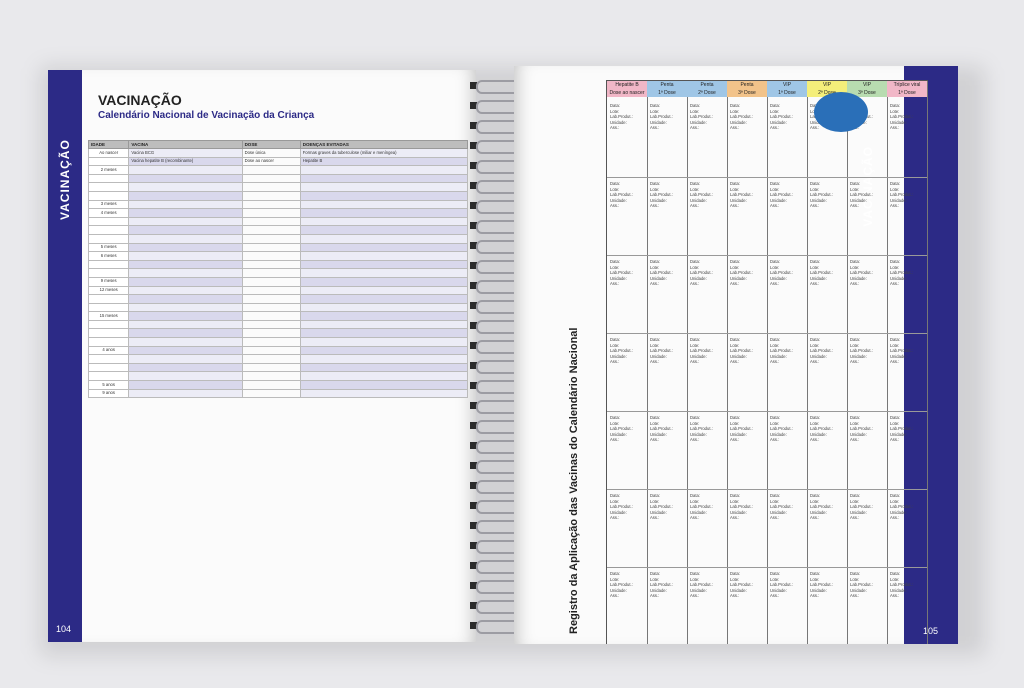 This screenshot has width=1024, height=688. Describe the element at coordinates (108, 256) in the screenshot. I see `table-cell-age: 6 meses` at that location.